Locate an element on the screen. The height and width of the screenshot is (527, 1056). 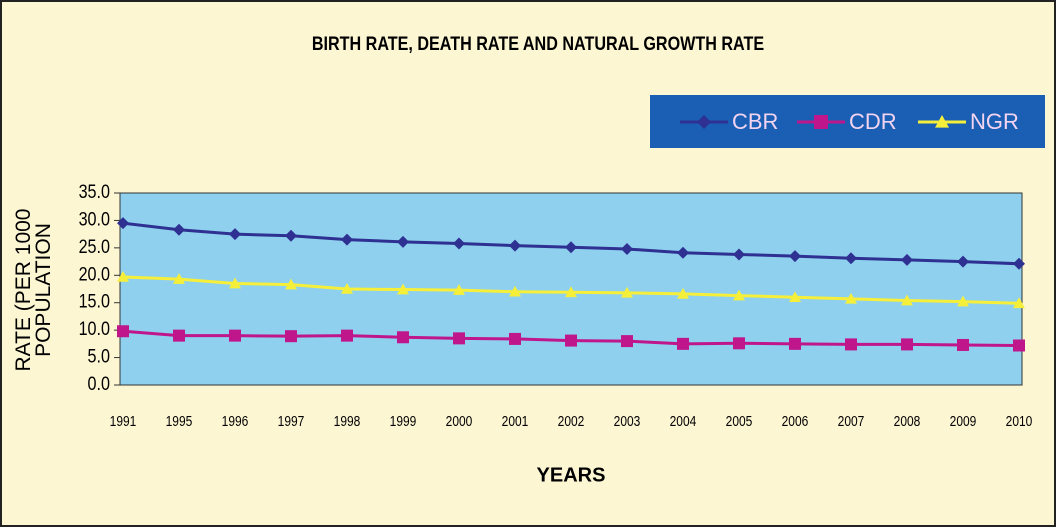
y-axis-label: RATE (PER 1000 POPULATION is located at coordinates (33, 290).